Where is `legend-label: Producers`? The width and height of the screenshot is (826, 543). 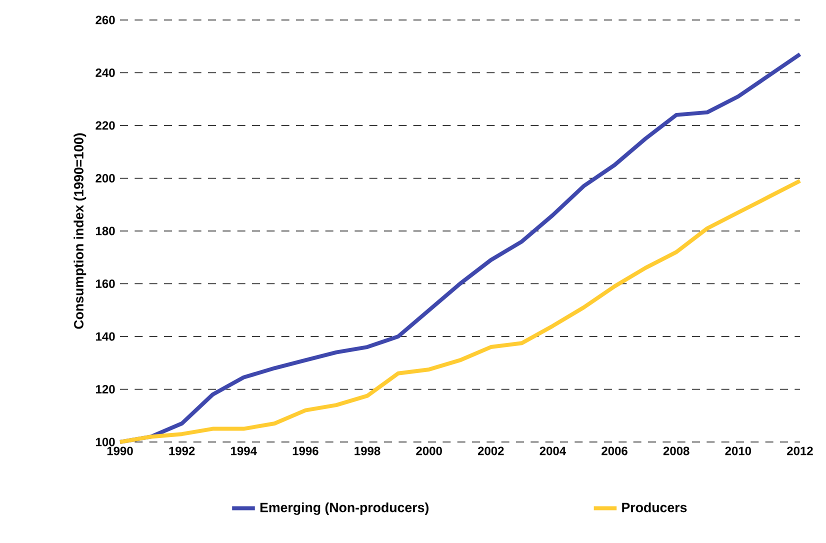
legend-label: Producers is located at coordinates (654, 507).